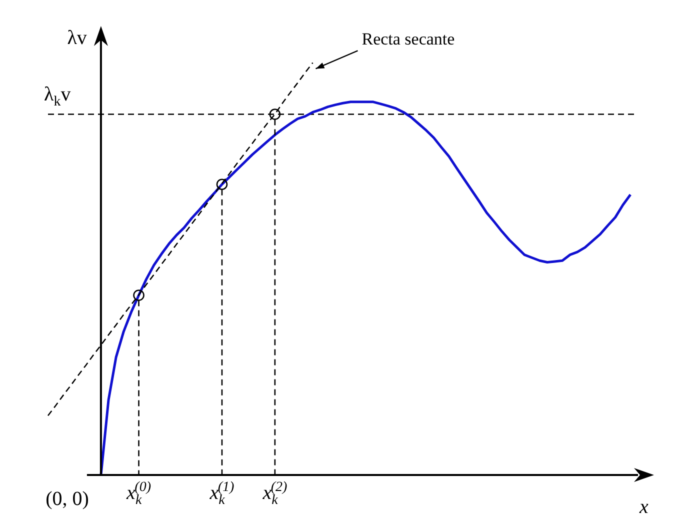  Describe the element at coordinates (77, 38) in the screenshot. I see `y-axis-title: λv` at that location.